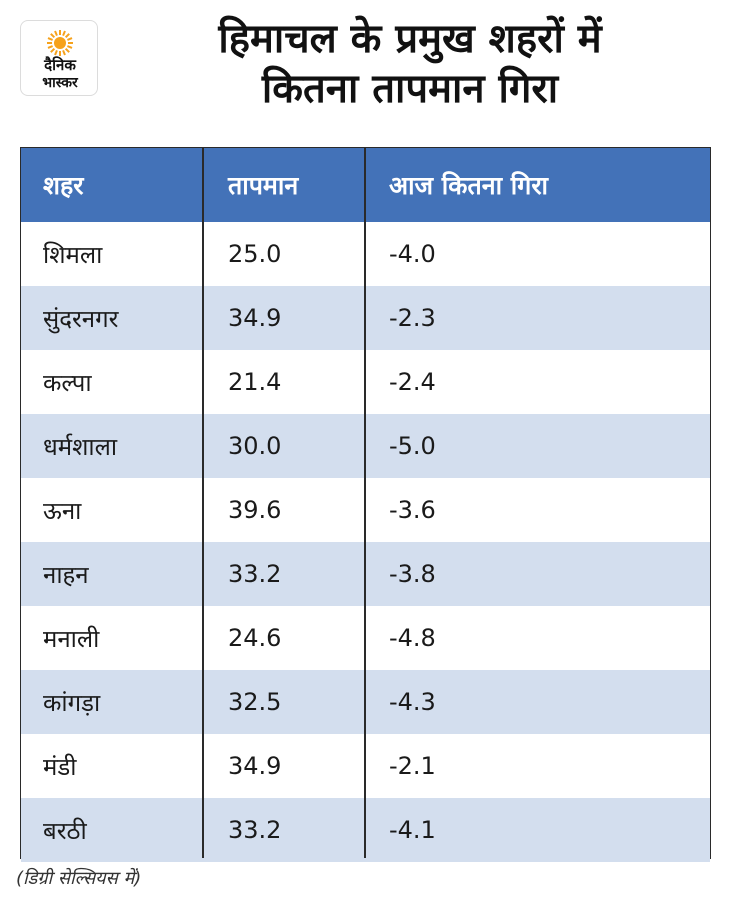 Image resolution: width=730 pixels, height=905 pixels. What do you see at coordinates (65, 830) in the screenshot?
I see `table-cell-city: बरठी` at bounding box center [65, 830].